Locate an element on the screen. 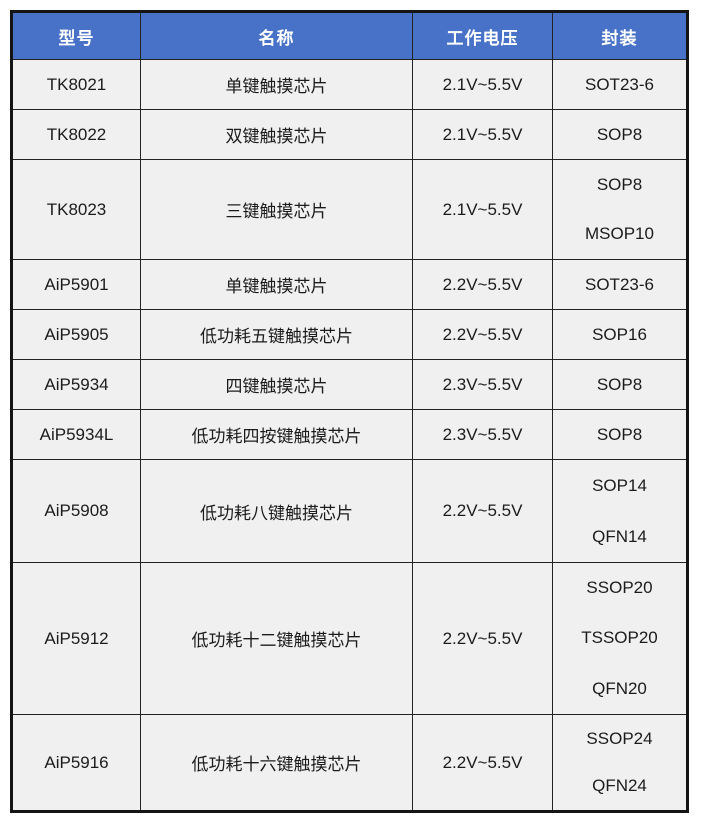 Image resolution: width=704 pixels, height=823 pixels. table-row: TK8021 单键触摸芯片 2.1V~5.5V SOT23-6 is located at coordinates (349, 84).